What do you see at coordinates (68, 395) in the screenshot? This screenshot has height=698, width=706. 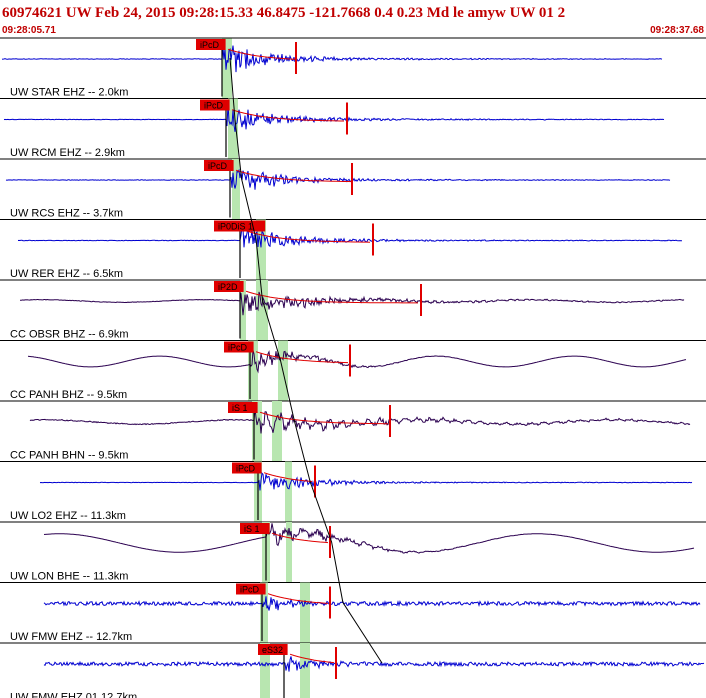 I see `station-label: CC PANH BHZ -- 9.5km` at bounding box center [68, 395].